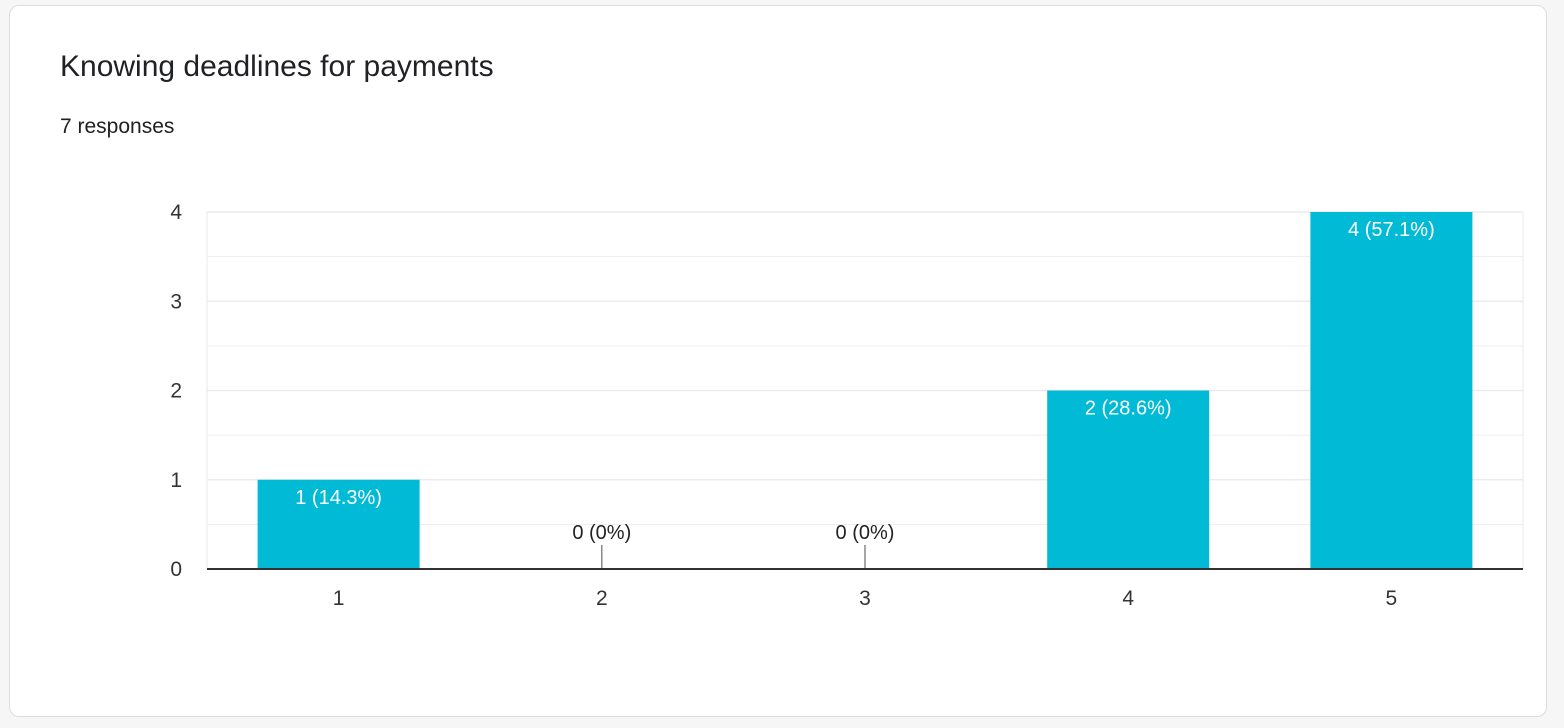  What do you see at coordinates (1128, 409) in the screenshot?
I see `bar-data-label: 2 (28.6%)` at bounding box center [1128, 409].